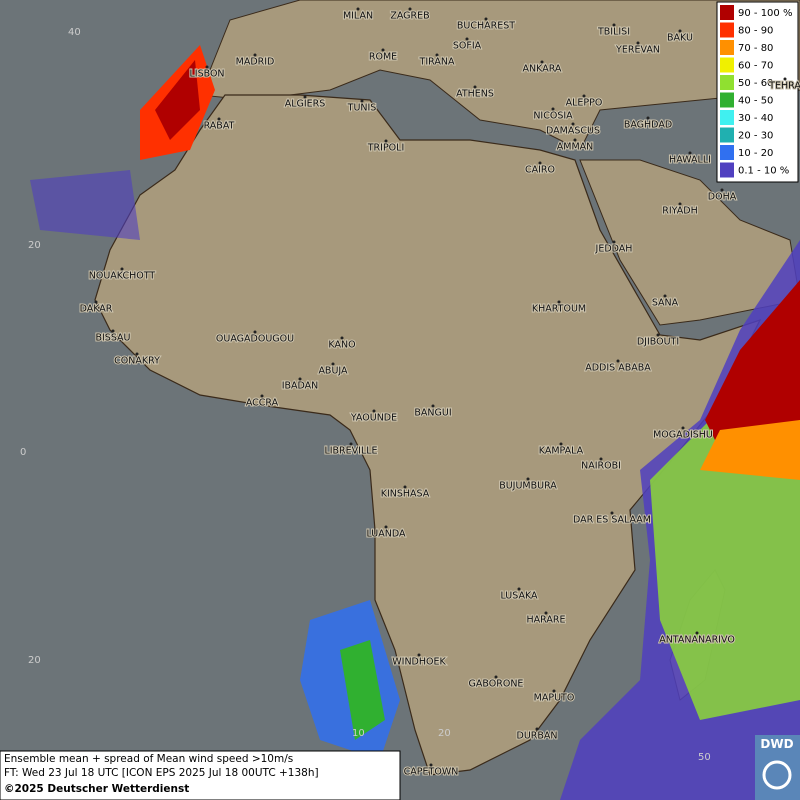 The image size is (800, 800). Describe the element at coordinates (409, 16) in the screenshot. I see `city-label: ZAGREB` at that location.